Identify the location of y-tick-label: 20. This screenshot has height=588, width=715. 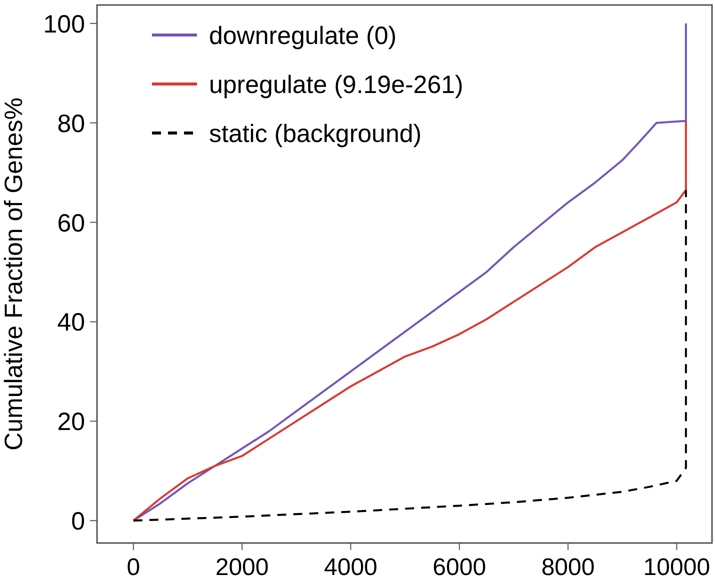
(71, 422).